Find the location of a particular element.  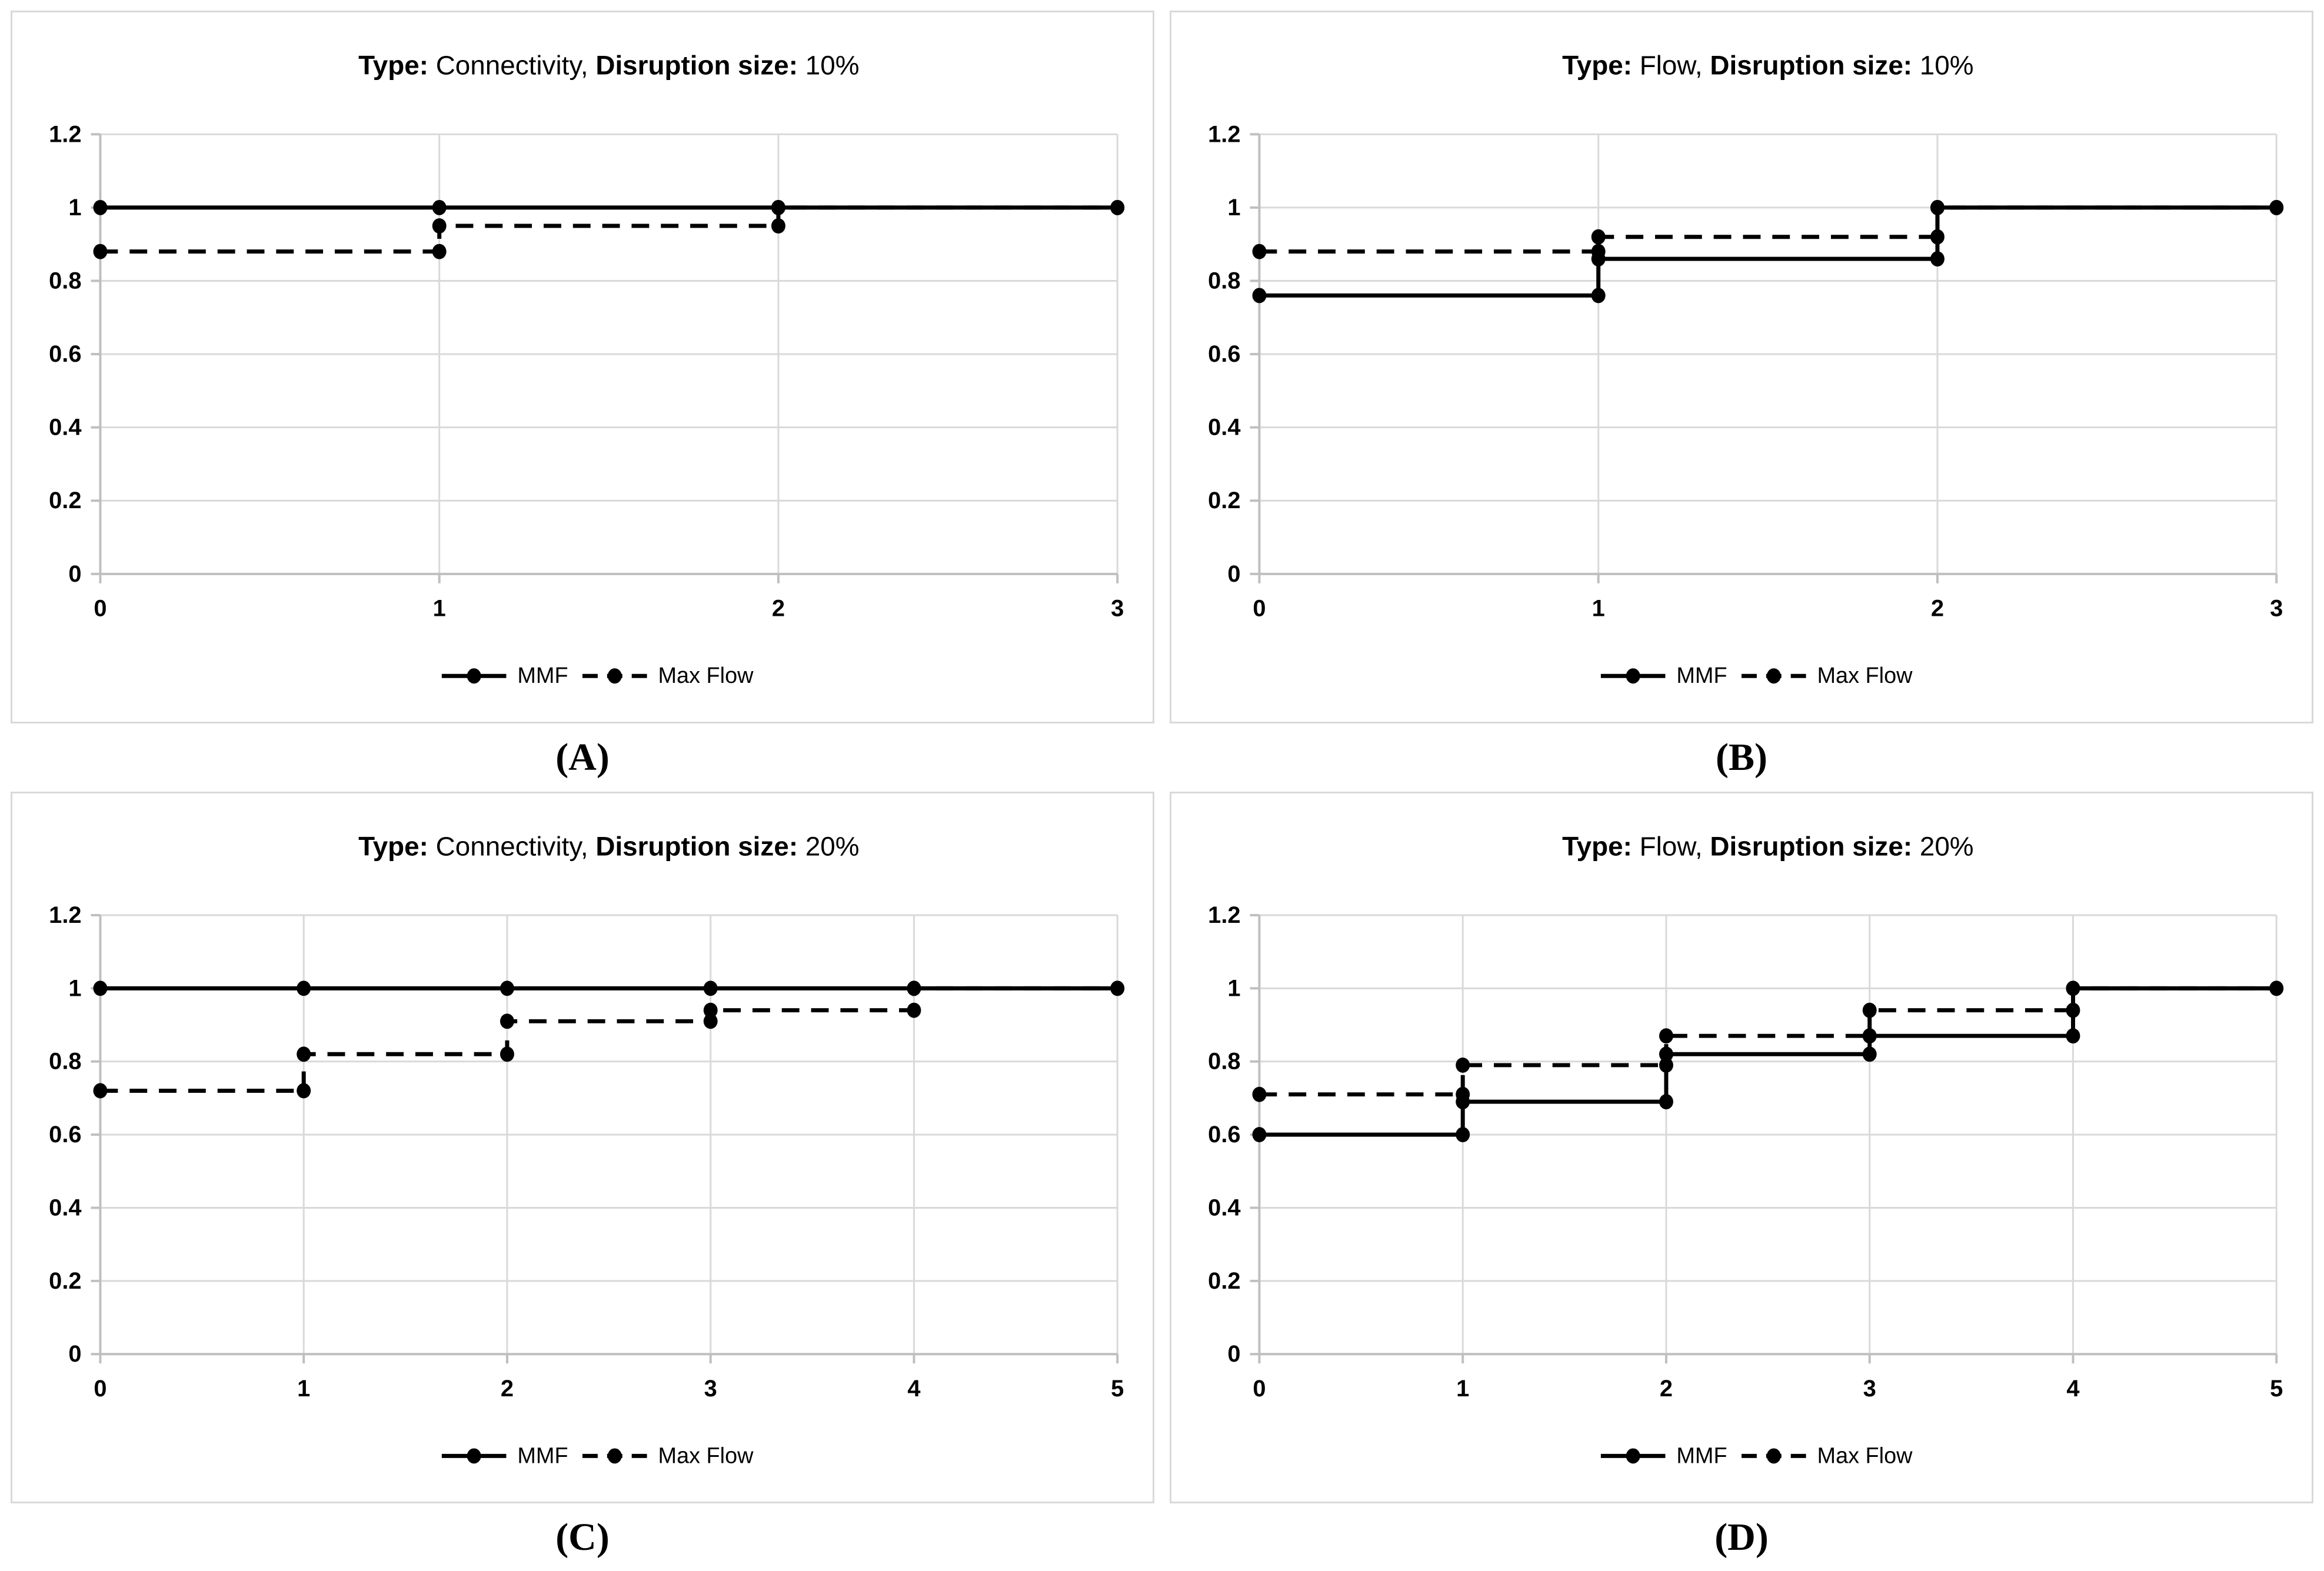

panel-label-c: (C) is located at coordinates (583, 1537).